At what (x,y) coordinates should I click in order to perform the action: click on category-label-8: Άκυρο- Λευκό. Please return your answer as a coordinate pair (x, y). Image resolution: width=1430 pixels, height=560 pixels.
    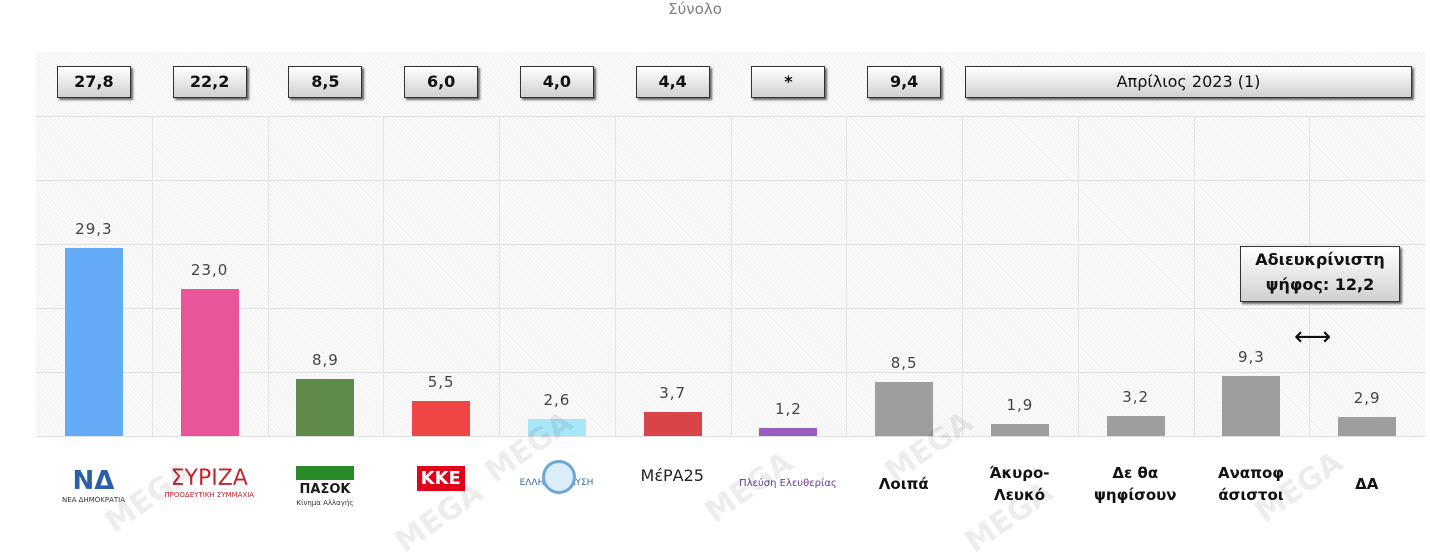
    Looking at the image, I should click on (1019, 484).